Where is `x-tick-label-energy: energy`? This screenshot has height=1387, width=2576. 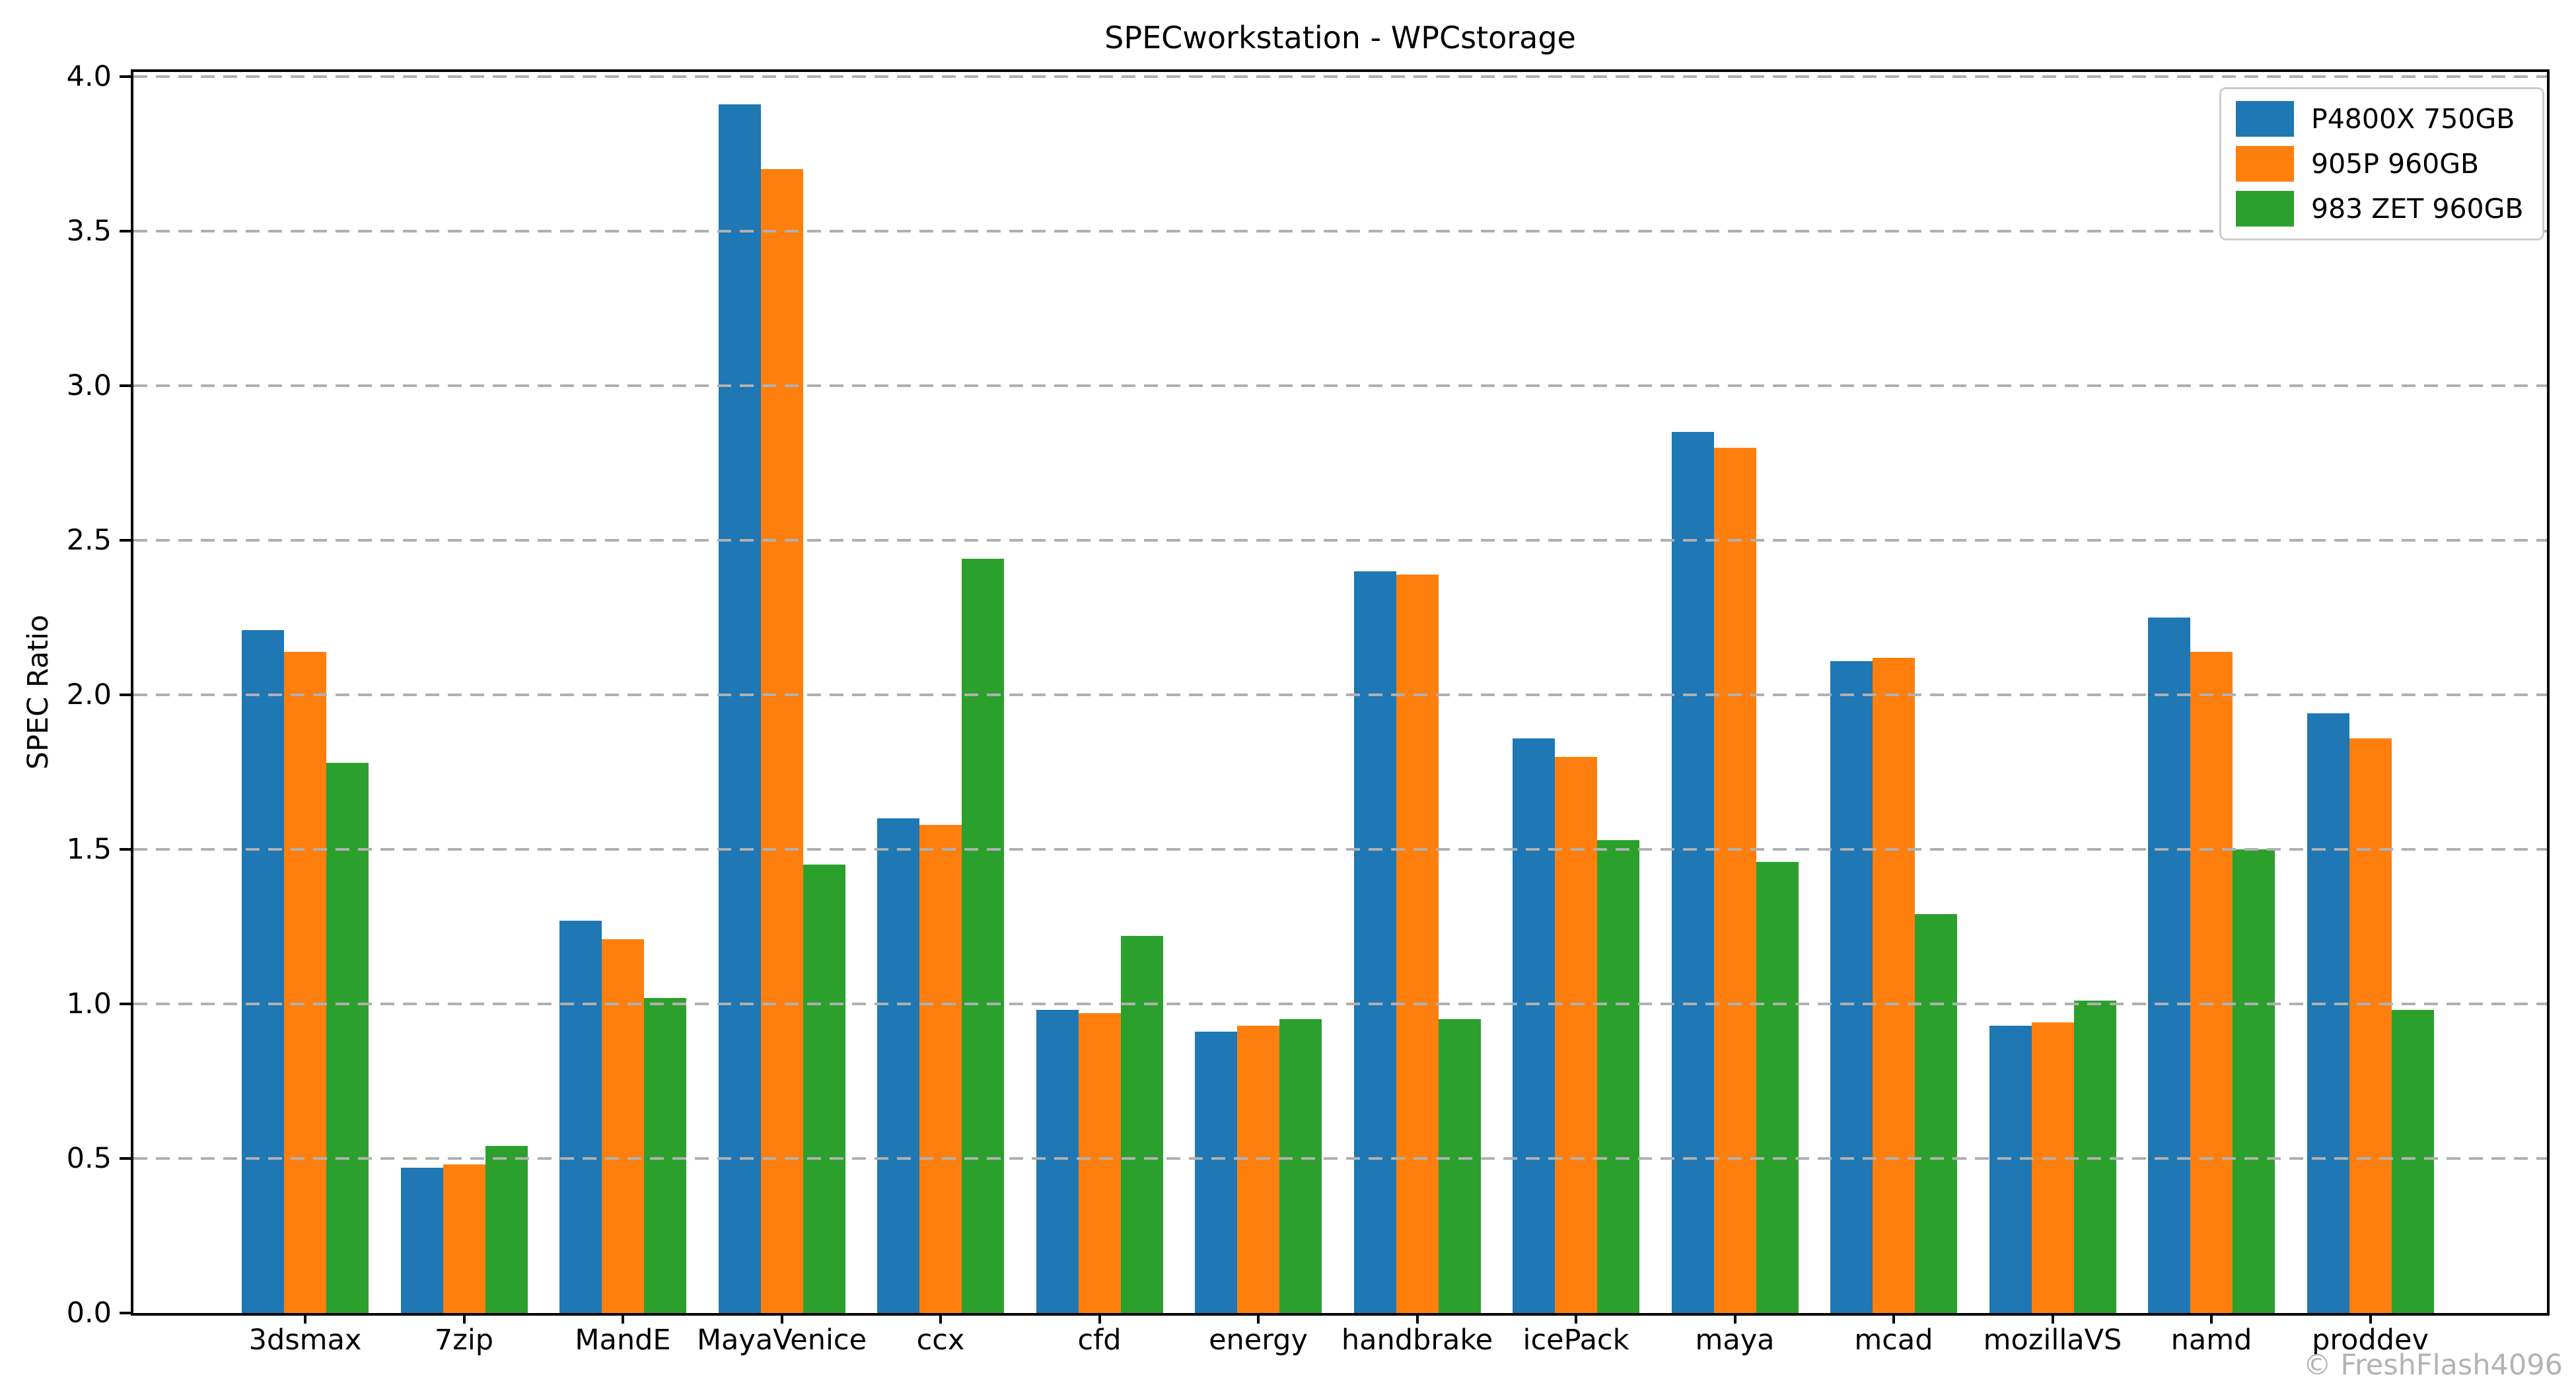
x-tick-label-energy: energy is located at coordinates (1258, 1340).